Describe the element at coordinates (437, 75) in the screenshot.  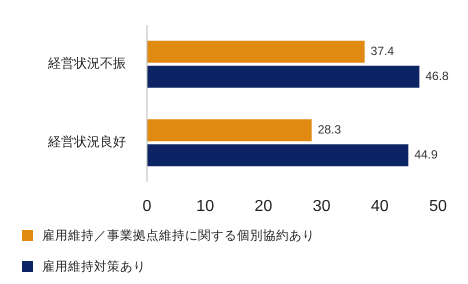
I see `data-label: 46.8` at that location.